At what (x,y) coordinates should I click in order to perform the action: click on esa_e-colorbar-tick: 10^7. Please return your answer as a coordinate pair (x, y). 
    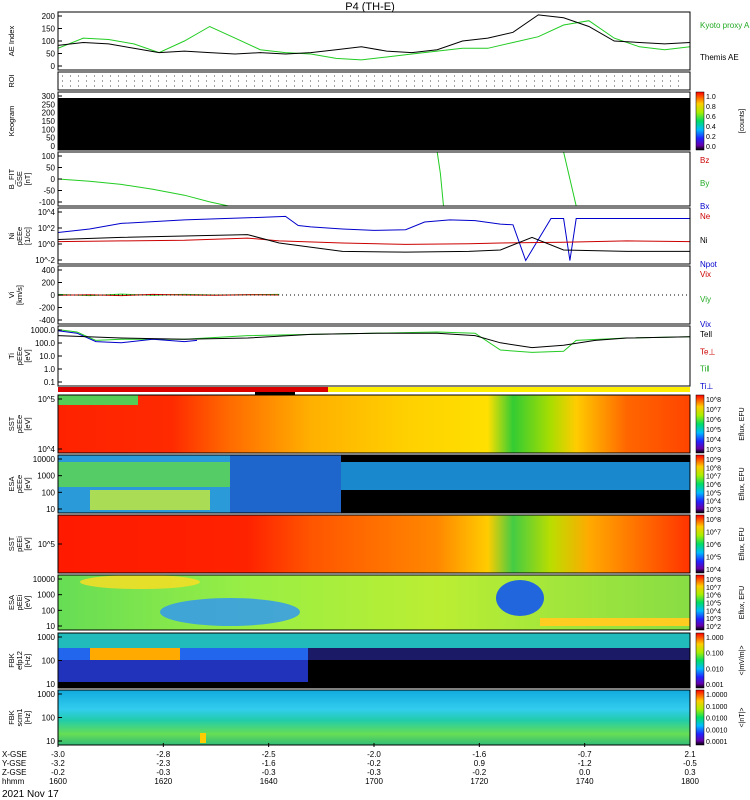
    Looking at the image, I should click on (713, 477).